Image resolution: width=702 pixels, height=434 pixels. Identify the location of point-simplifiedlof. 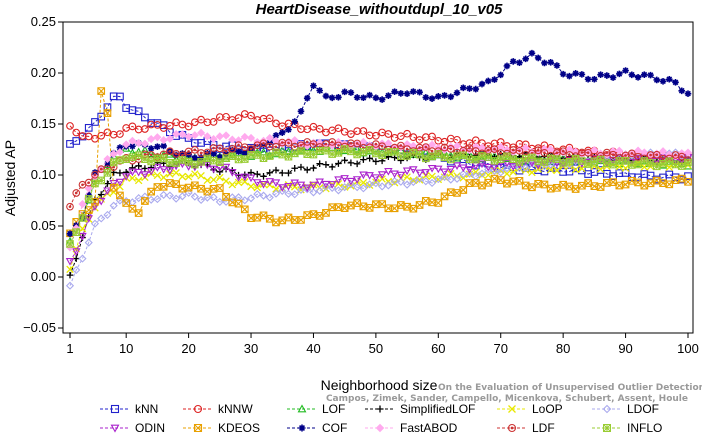
(338, 163).